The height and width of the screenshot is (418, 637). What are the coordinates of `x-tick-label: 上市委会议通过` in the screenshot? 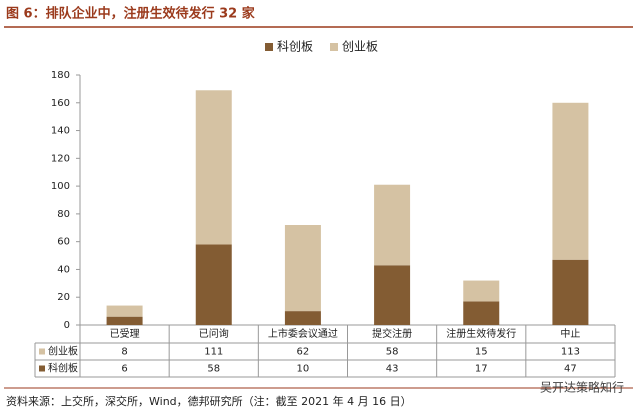 It's located at (303, 333).